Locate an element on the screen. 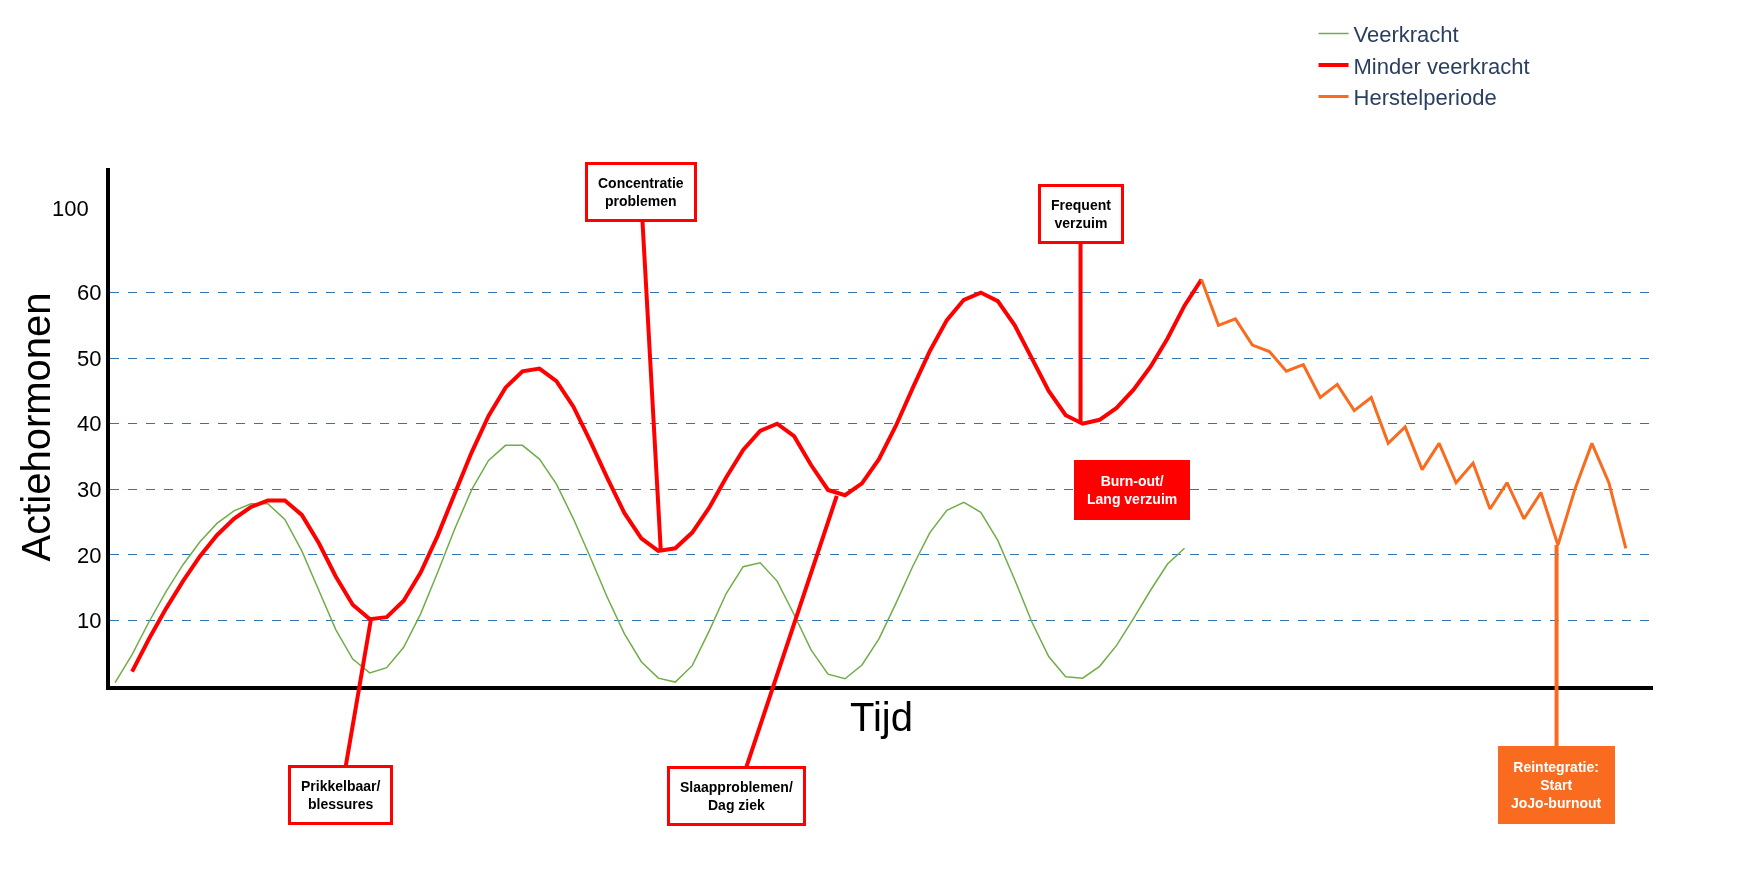  legend-label: Minder veerkracht is located at coordinates (1441, 66).